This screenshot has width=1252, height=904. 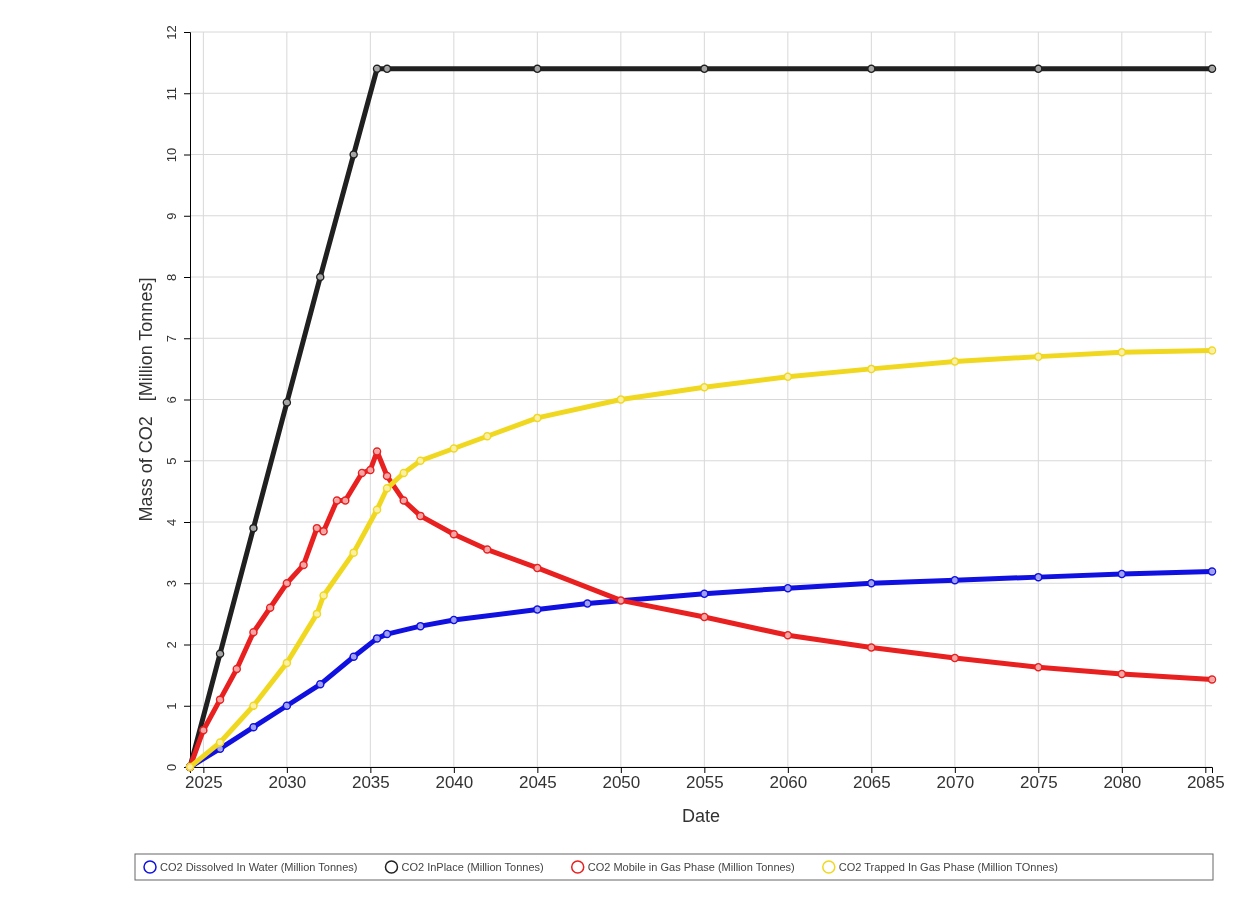 What do you see at coordinates (171, 522) in the screenshot?
I see `y-tick-label: 4` at bounding box center [171, 522].